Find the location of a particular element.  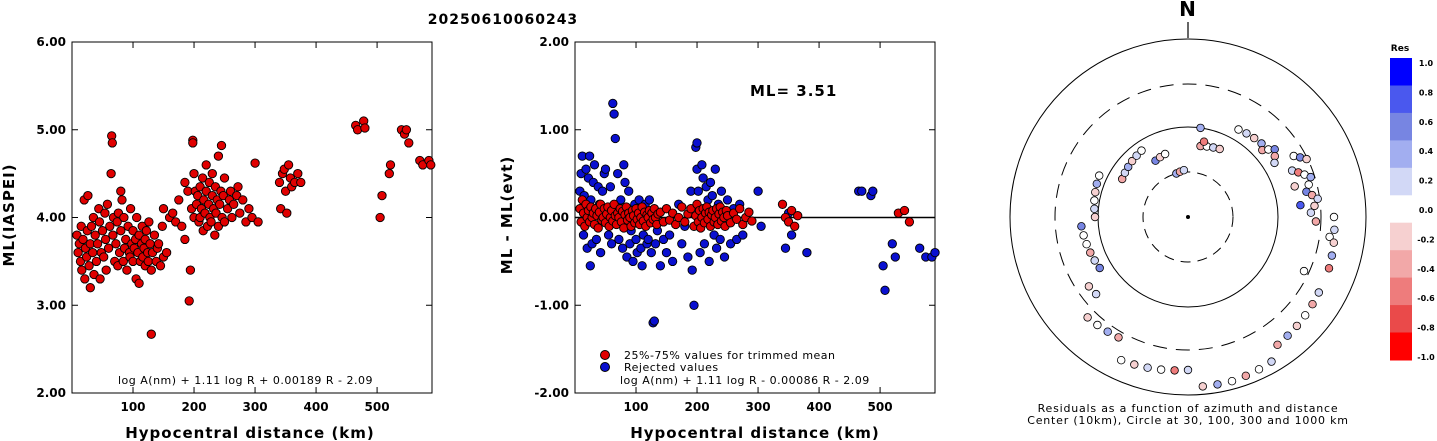

colorbar-tick-label: 0.4 is located at coordinates (1426, 151).